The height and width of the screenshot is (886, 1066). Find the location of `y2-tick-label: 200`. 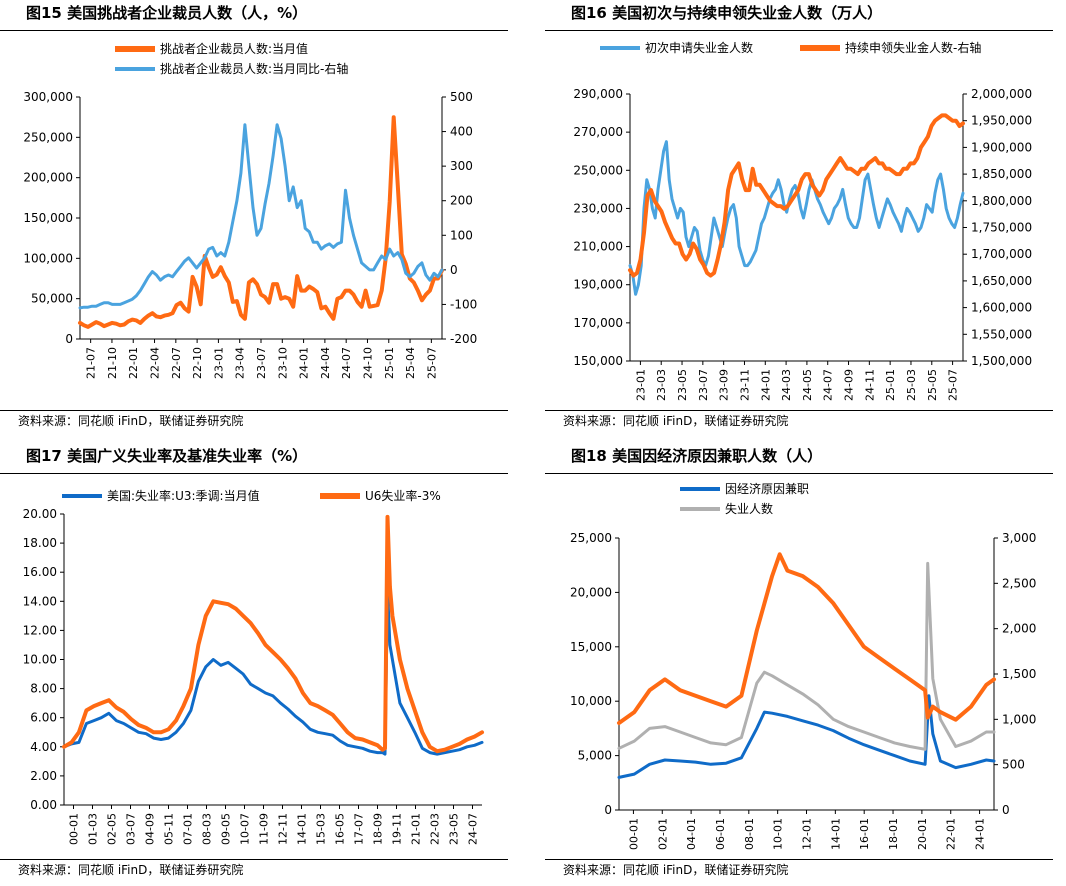

y2-tick-label: 200 is located at coordinates (461, 201).